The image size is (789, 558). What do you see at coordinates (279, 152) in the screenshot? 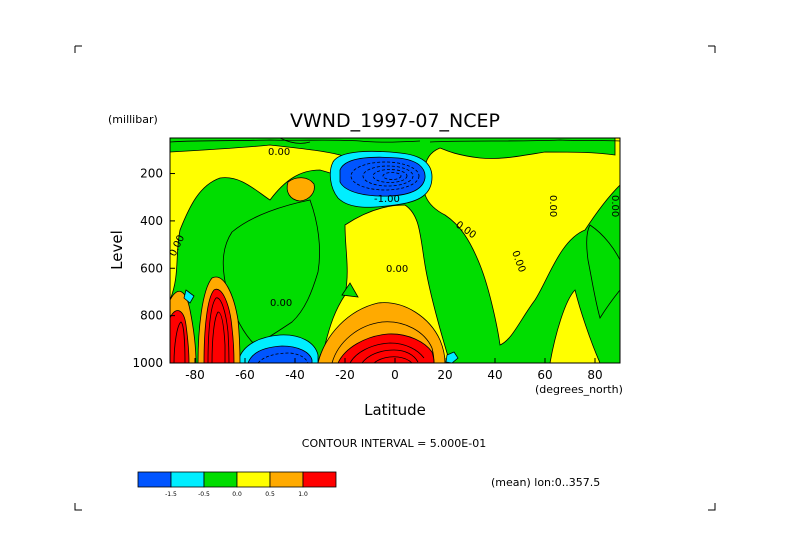
I see `contour-label-0: 0.00` at bounding box center [279, 152].